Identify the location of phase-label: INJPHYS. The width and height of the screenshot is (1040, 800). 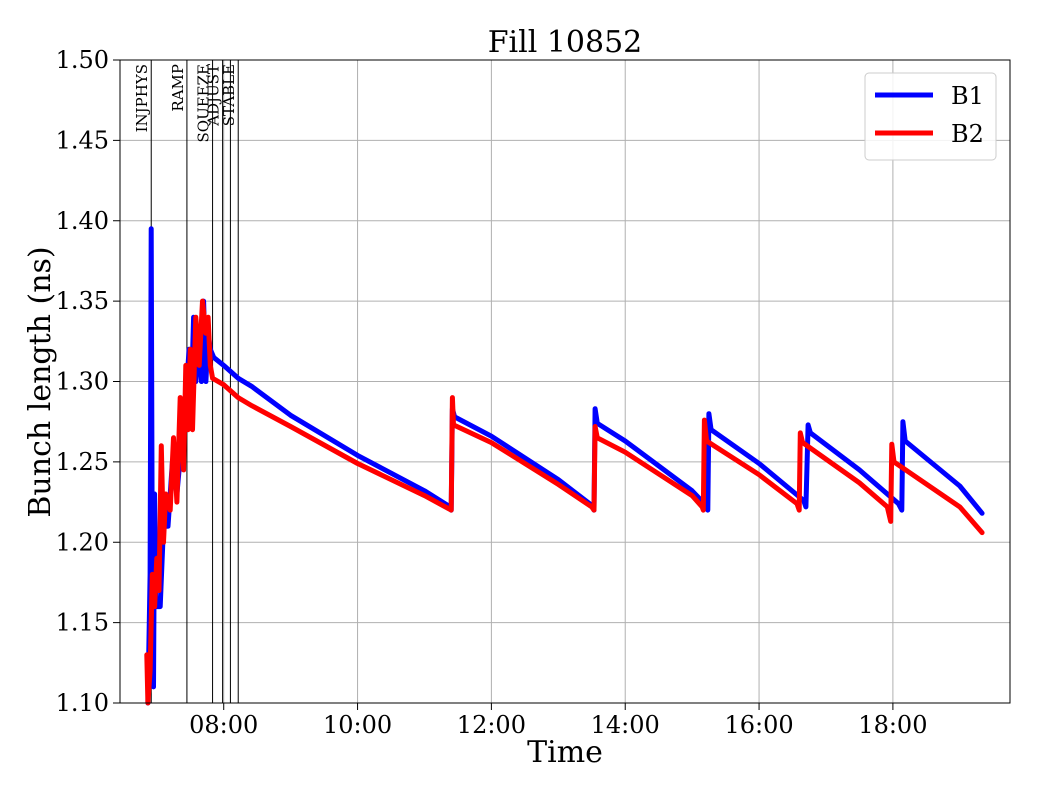
(142, 98).